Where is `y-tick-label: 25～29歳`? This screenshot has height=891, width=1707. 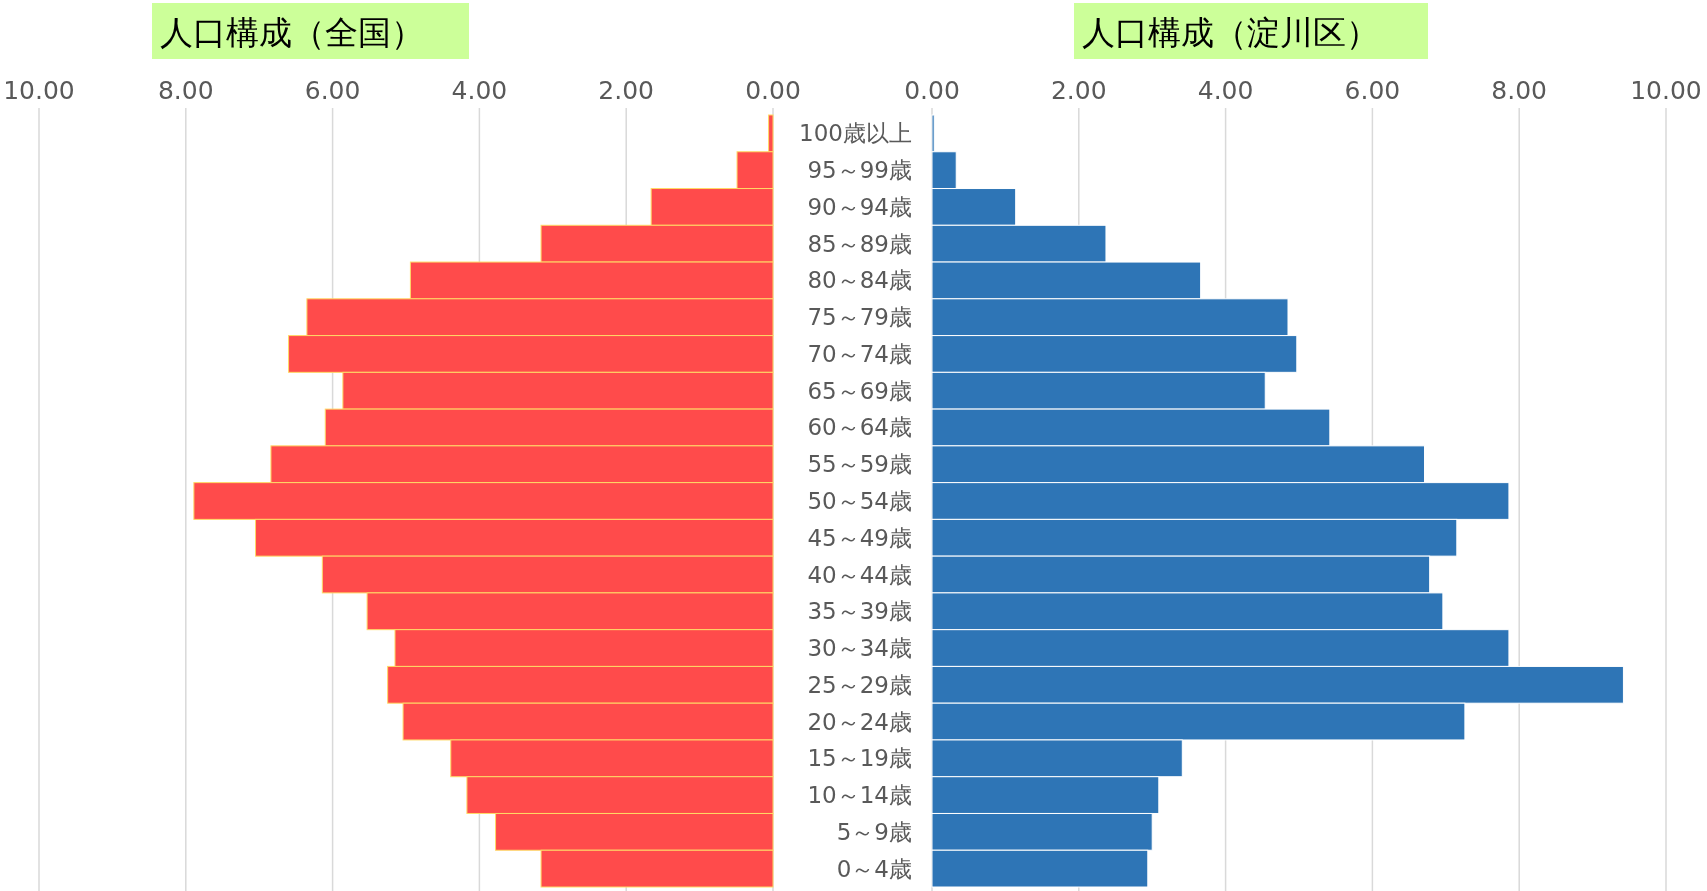 y-tick-label: 25～29歳 is located at coordinates (859, 684).